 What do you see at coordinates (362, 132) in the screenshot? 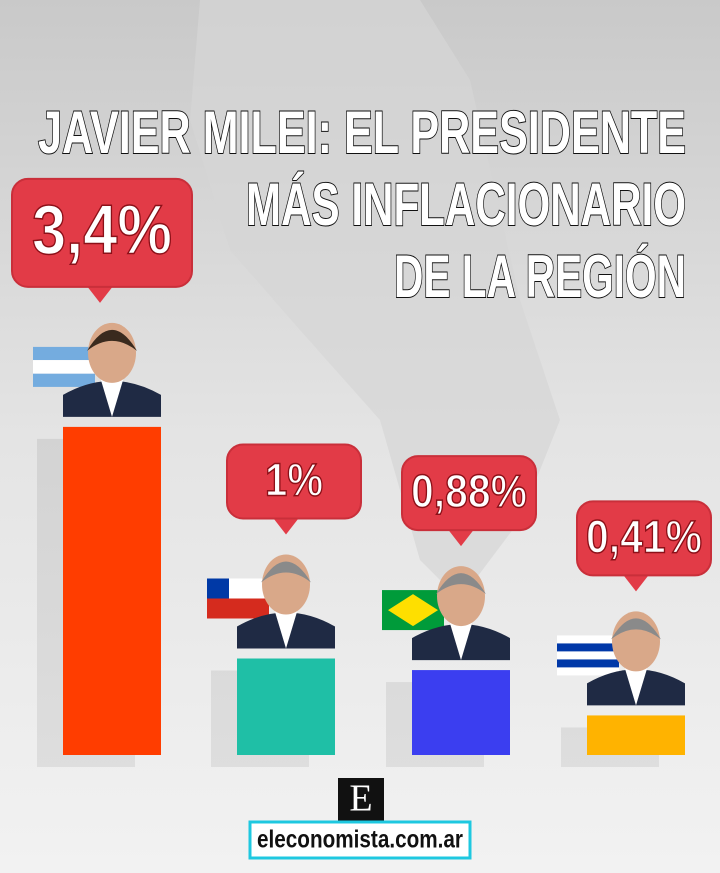
I see `title-line: JAVIER MILEI: EL PRESIDENTE` at bounding box center [362, 132].